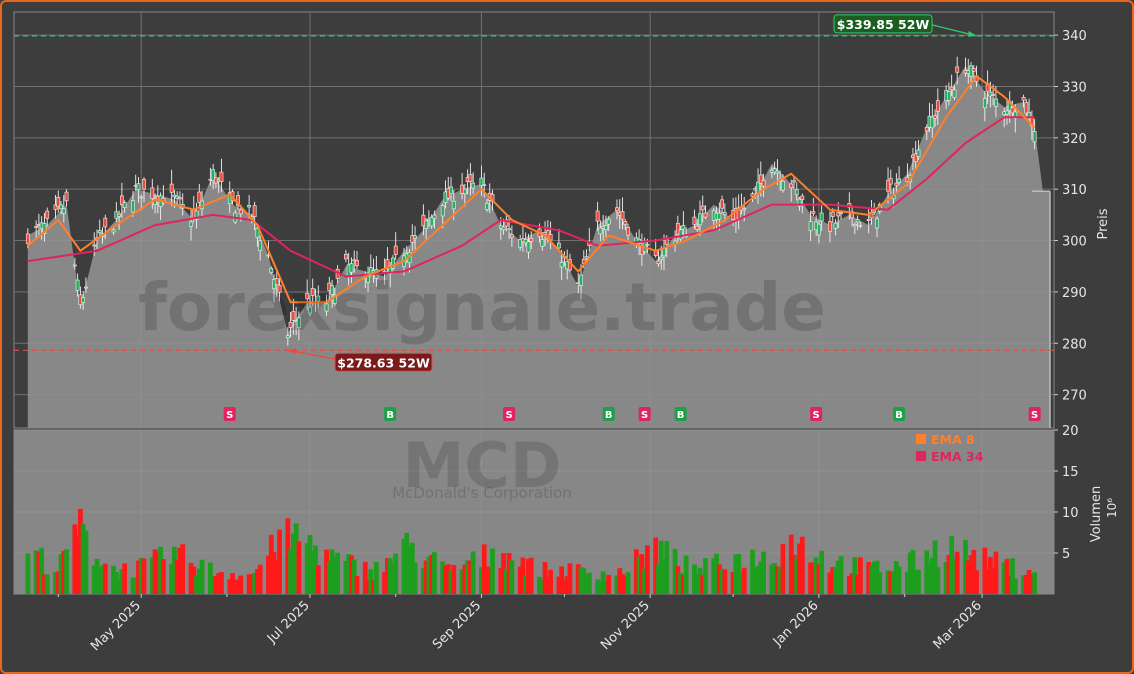 Image resolution: width=1134 pixels, height=674 pixels. What do you see at coordinates (921, 439) in the screenshot?
I see `legend-swatch` at bounding box center [921, 439].